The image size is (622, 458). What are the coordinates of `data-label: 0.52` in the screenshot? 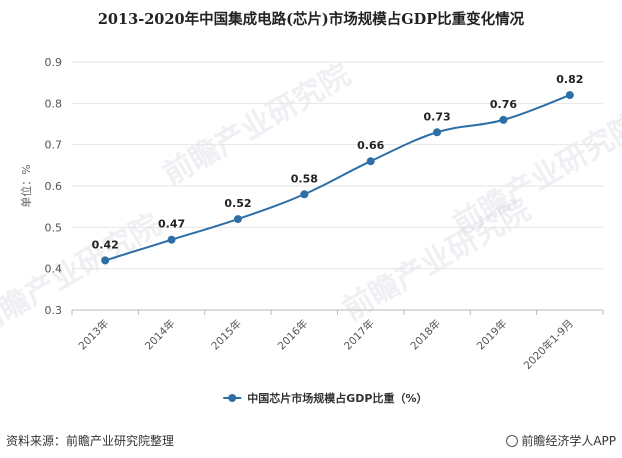 It's located at (237, 203).